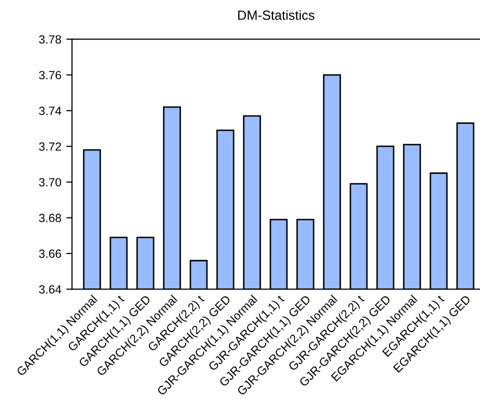 The height and width of the screenshot is (400, 480). Describe the element at coordinates (50, 254) in the screenshot. I see `y-tick-label: 3.66` at that location.